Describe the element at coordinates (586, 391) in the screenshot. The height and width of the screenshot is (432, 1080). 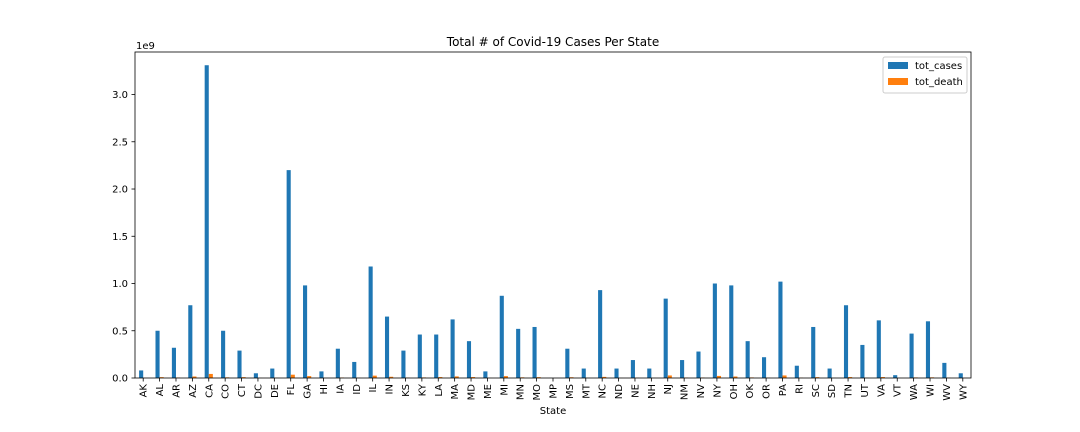
I see `x-tick-label-mt: MT` at that location.